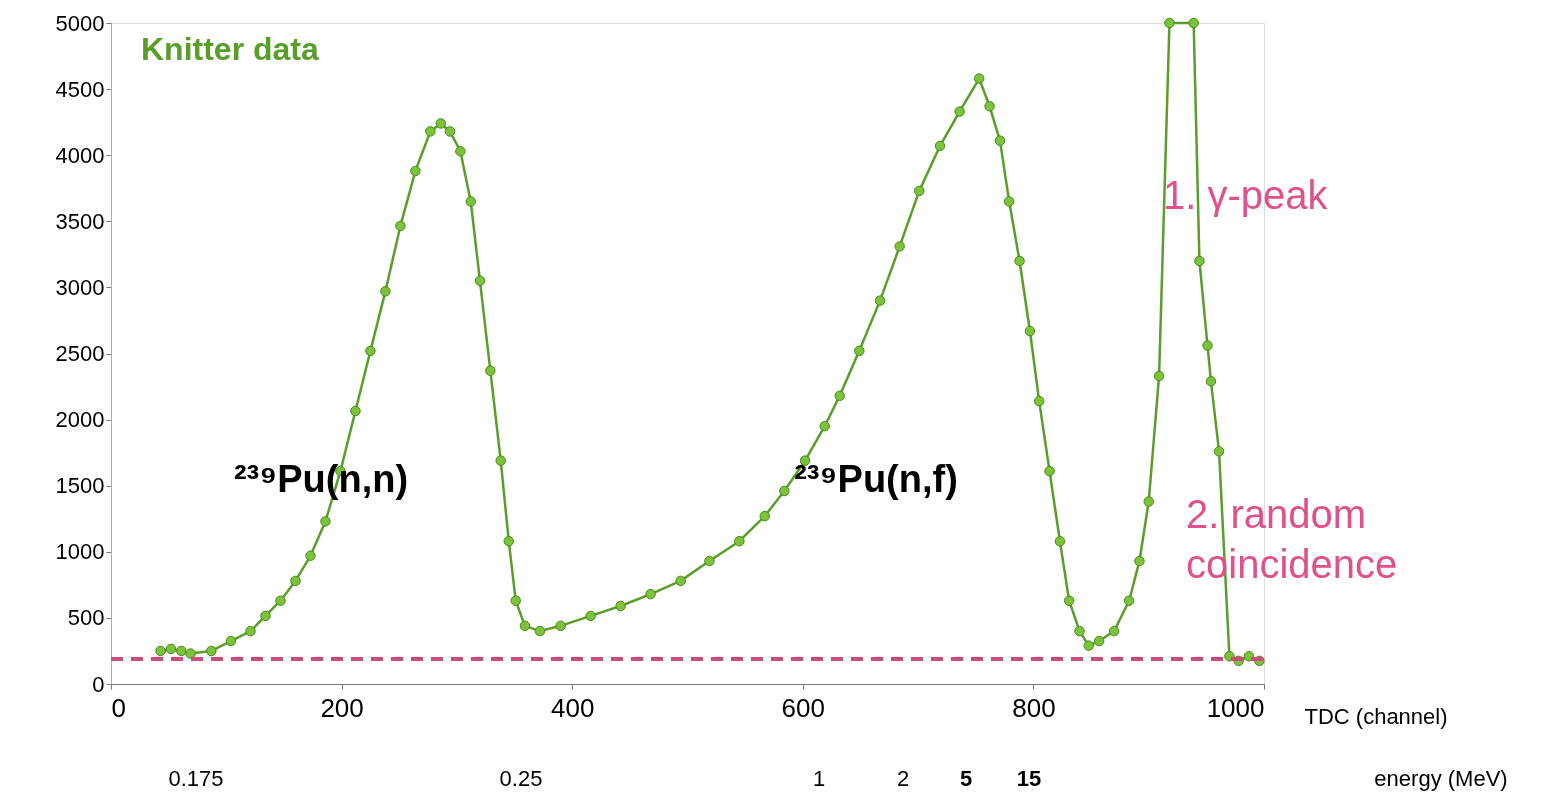 This screenshot has width=1560, height=801. I want to click on x-tick-label: 600, so click(803, 707).